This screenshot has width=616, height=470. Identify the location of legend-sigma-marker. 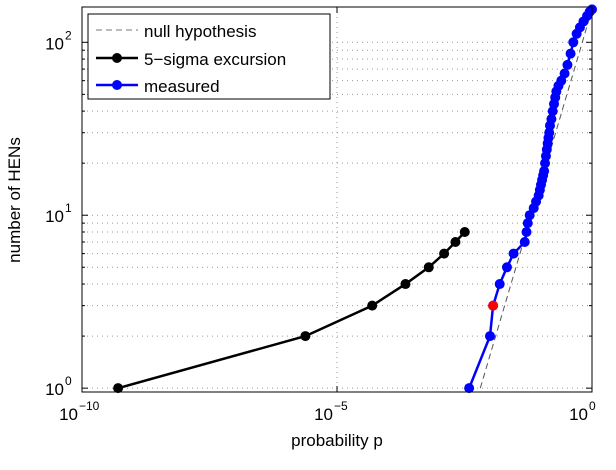
(117, 58).